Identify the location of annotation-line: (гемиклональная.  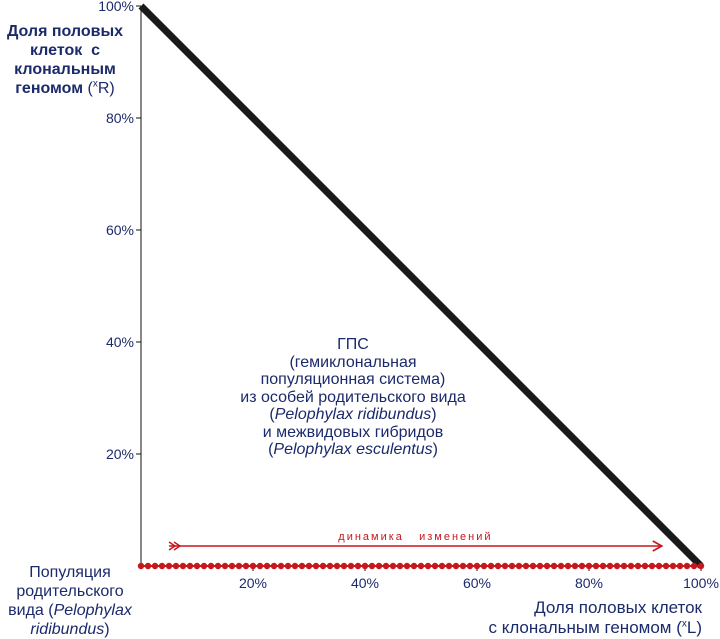
(353, 362).